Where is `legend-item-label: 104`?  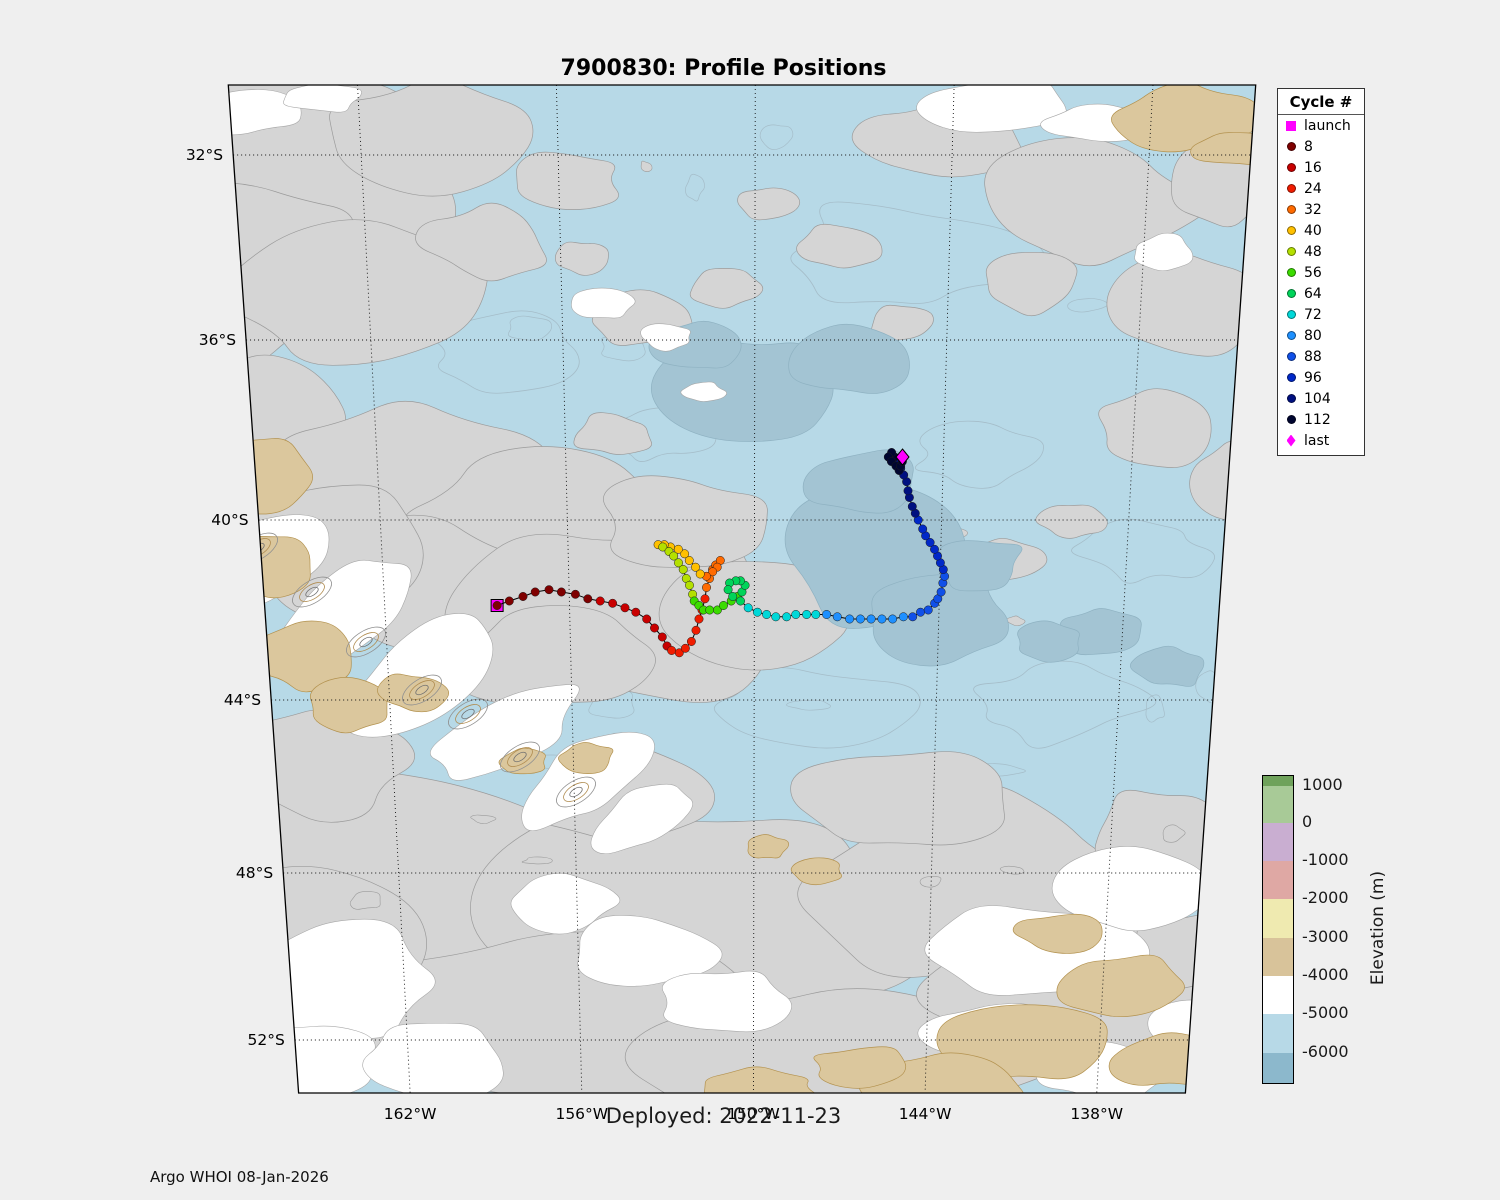 legend-item-label: 104 is located at coordinates (1317, 398).